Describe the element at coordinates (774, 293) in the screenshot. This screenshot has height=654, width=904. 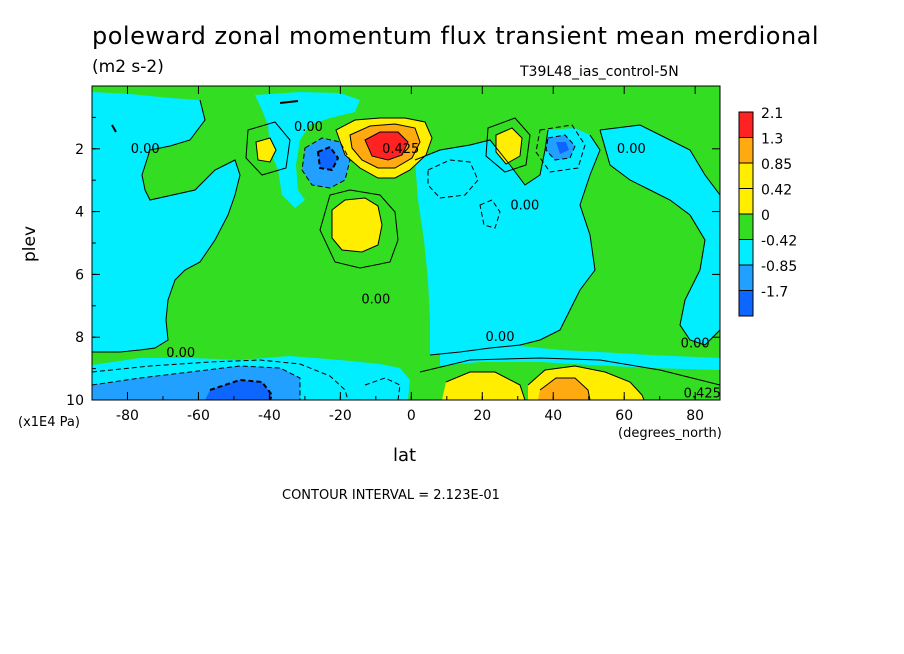
I see `legend-label: -1.7` at that location.